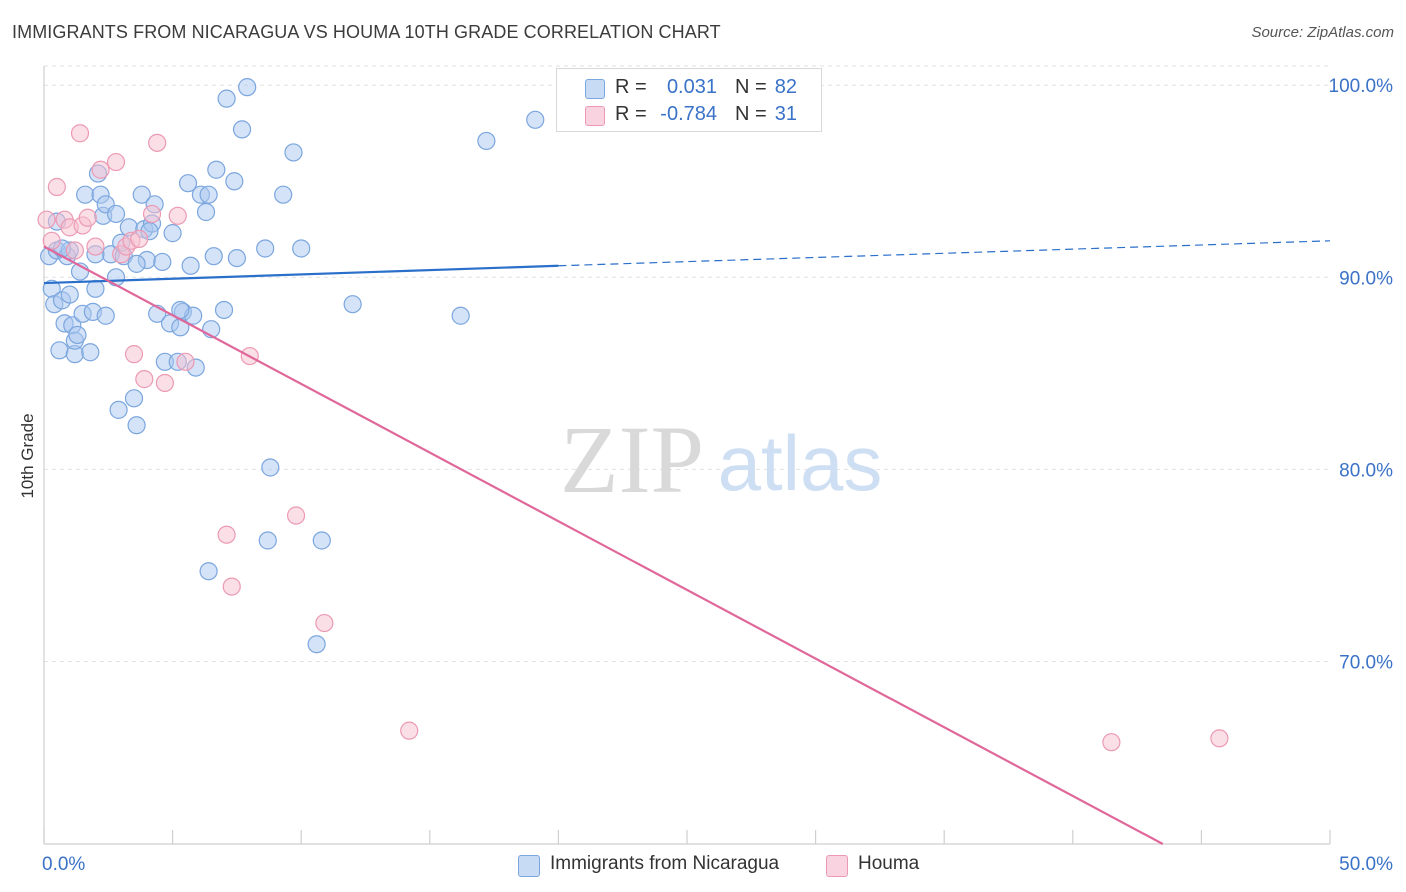 The image size is (1406, 892). I want to click on legend-label-nicaragua: Immigrants from Nicaragua, so click(665, 863).